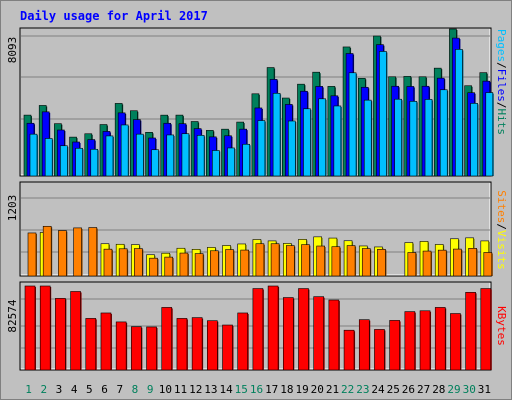 This screenshot has width=512, height=405. I want to click on x-label-day-4: 4, so click(74, 389).